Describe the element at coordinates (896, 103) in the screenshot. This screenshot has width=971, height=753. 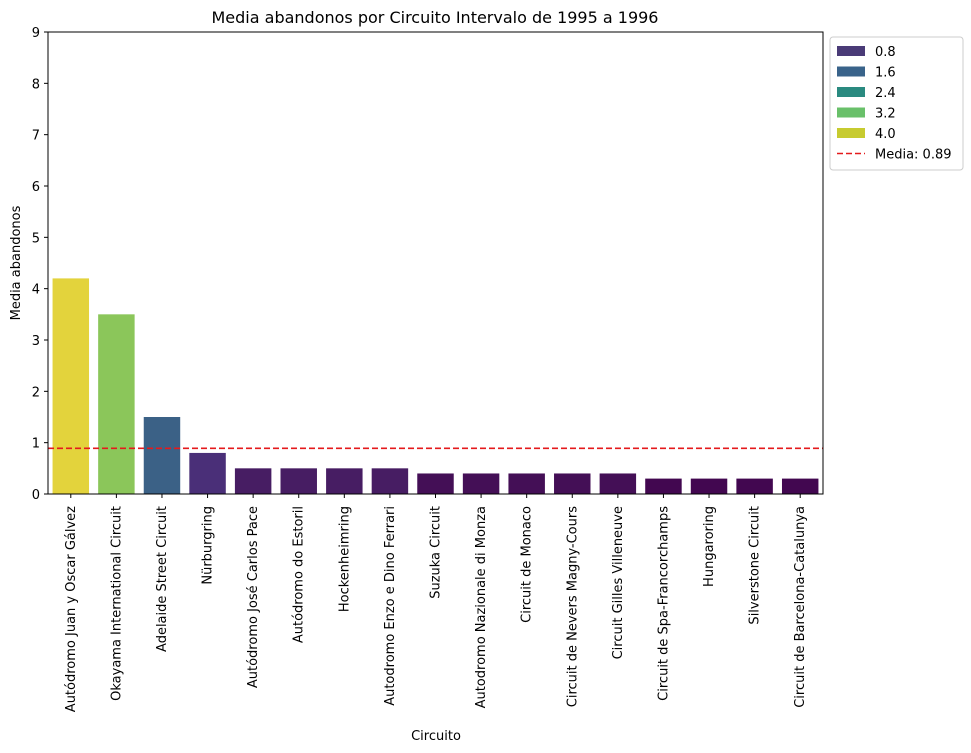
I see `legend: 0.8 1.6 2.4 3.2 4.0 Media: 0.89` at that location.